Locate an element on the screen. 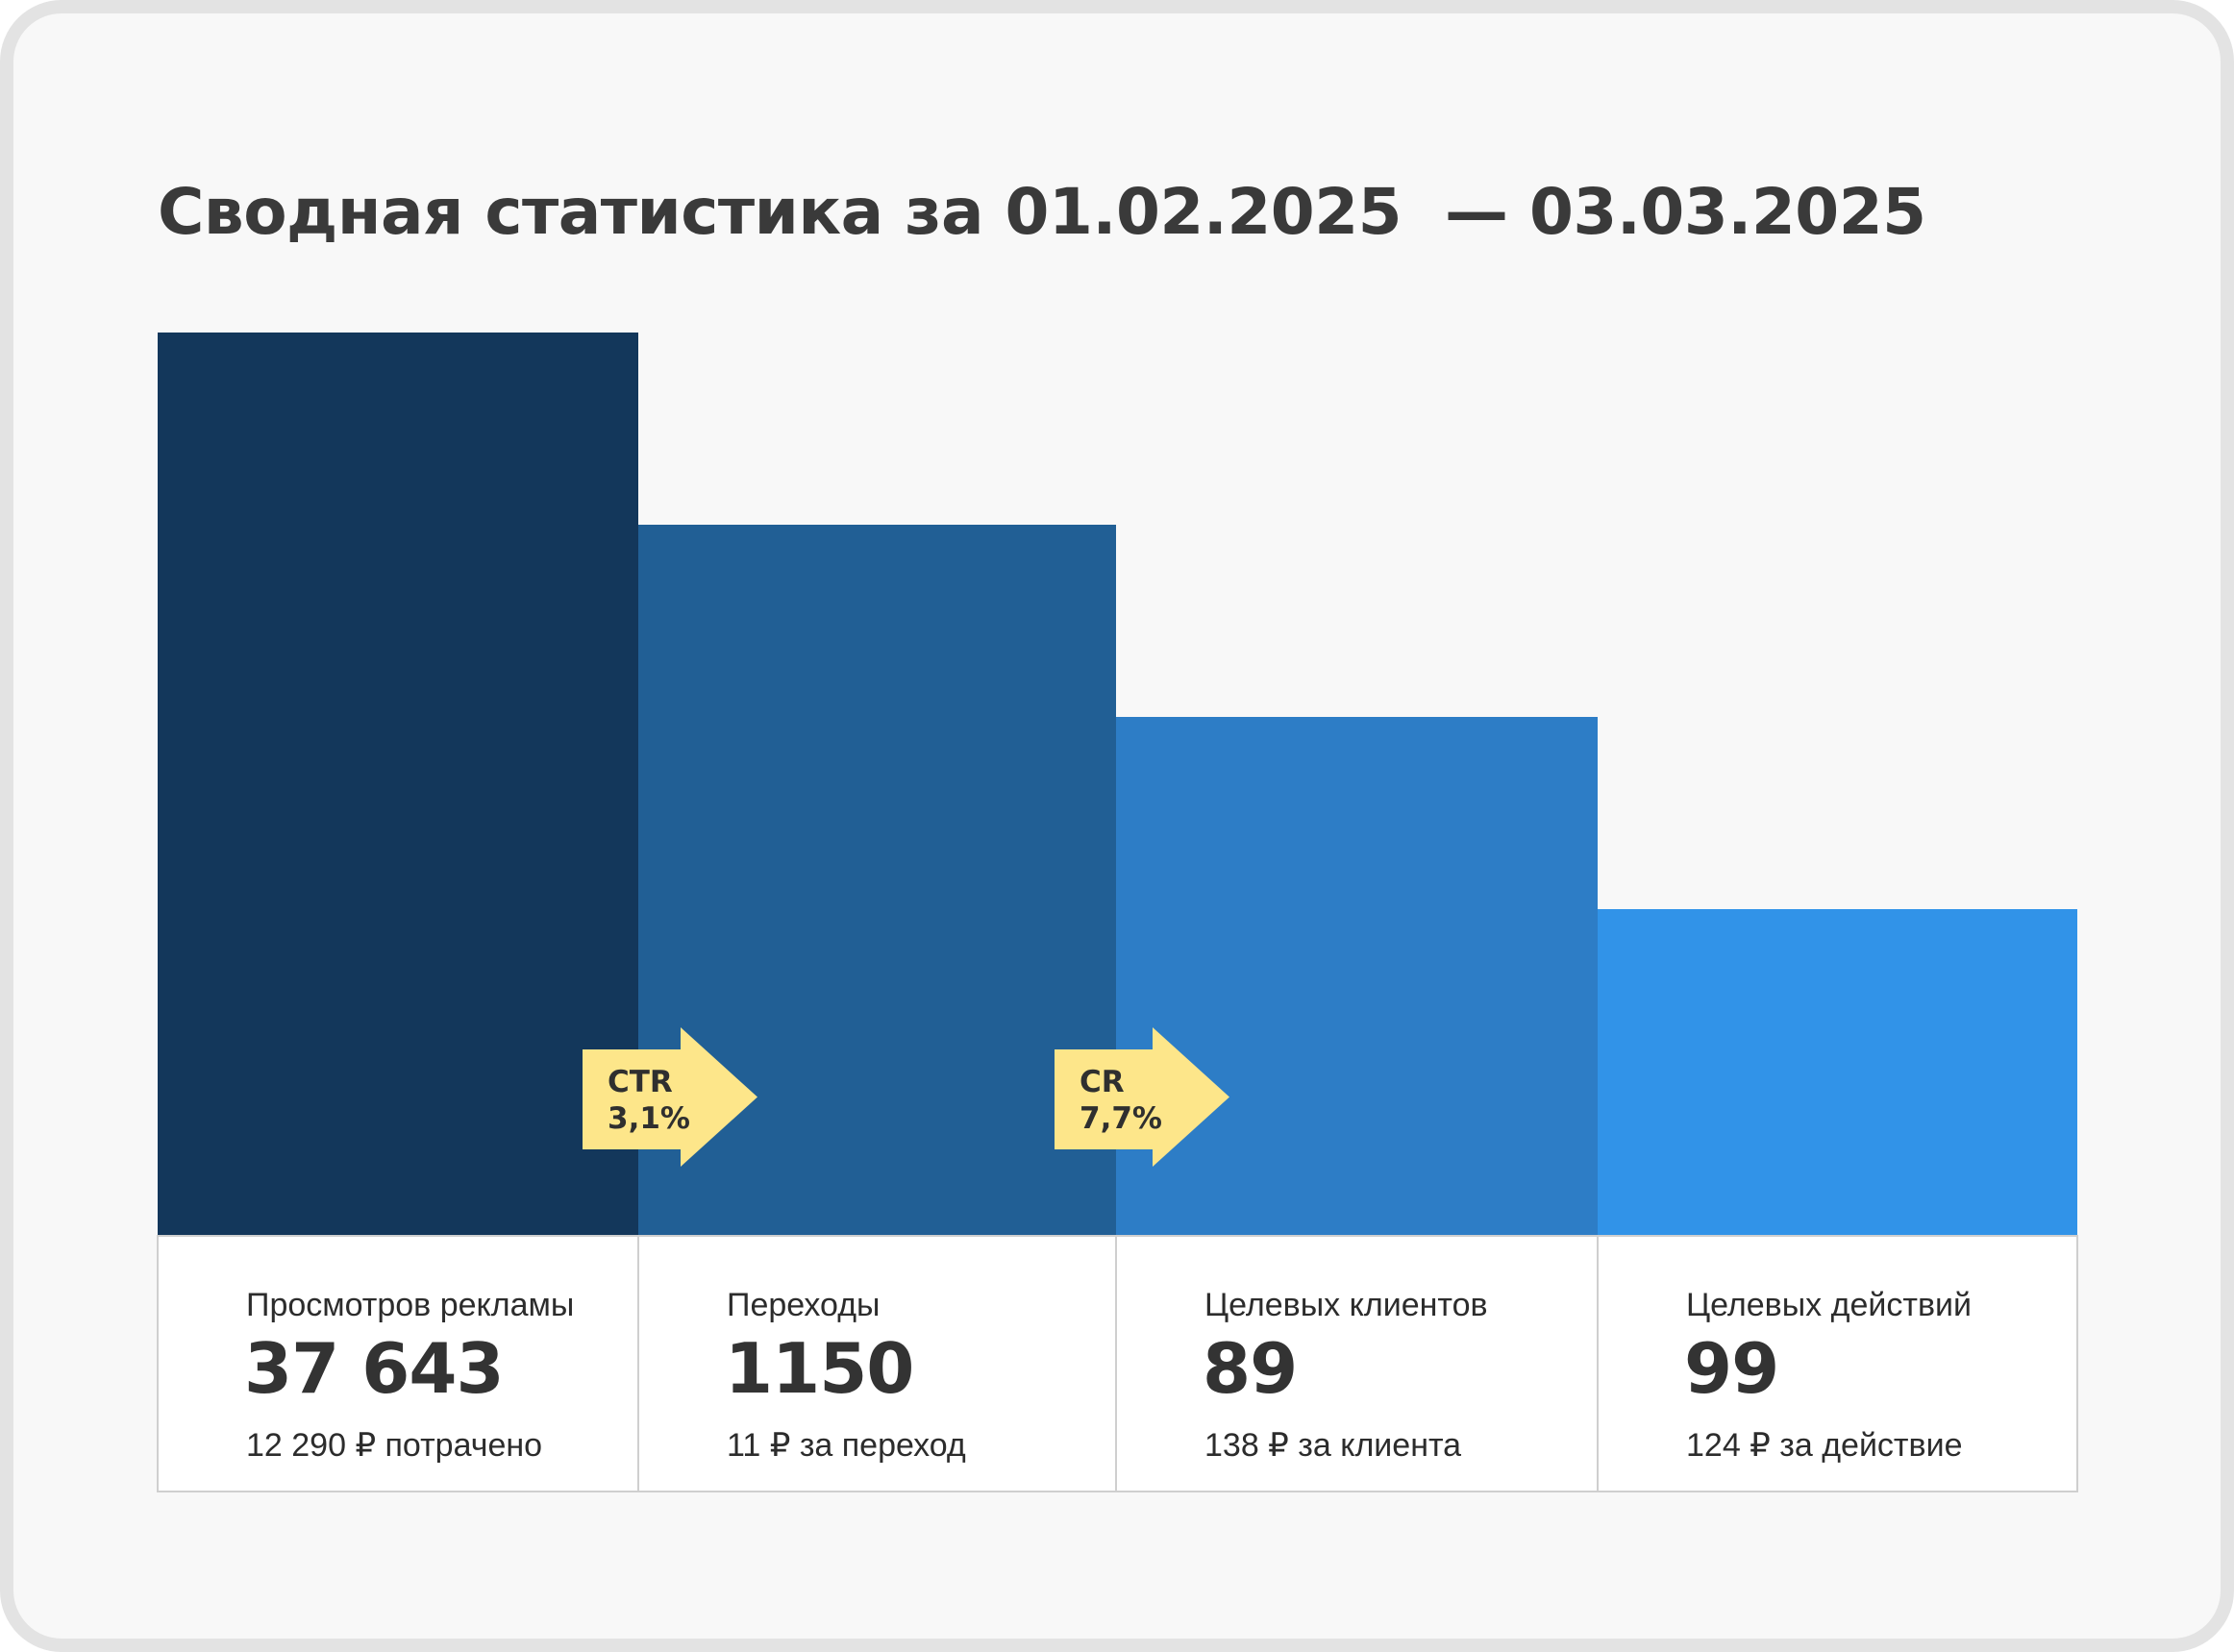 Image resolution: width=2234 pixels, height=1652 pixels. conversion-metric-name: CTR is located at coordinates (640, 1082).